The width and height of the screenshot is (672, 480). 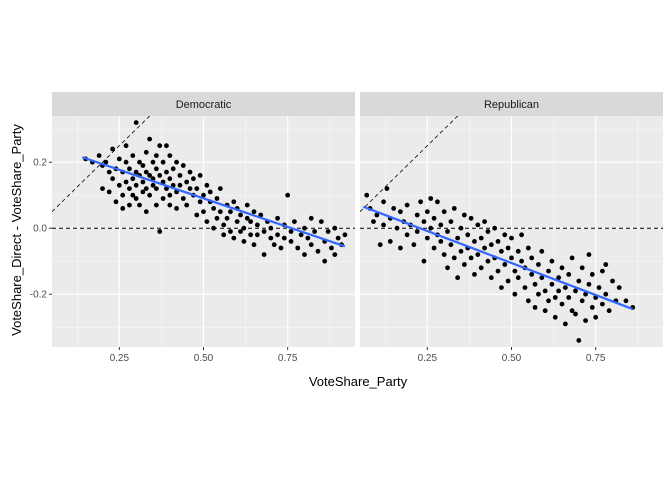 I want to click on facet-strip-label: Republican, so click(x=511, y=105).